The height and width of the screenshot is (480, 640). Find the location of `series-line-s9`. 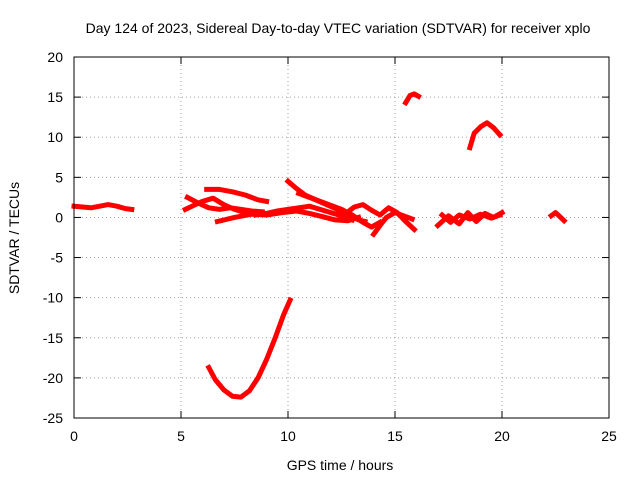

series-line-s9 is located at coordinates (380, 218).